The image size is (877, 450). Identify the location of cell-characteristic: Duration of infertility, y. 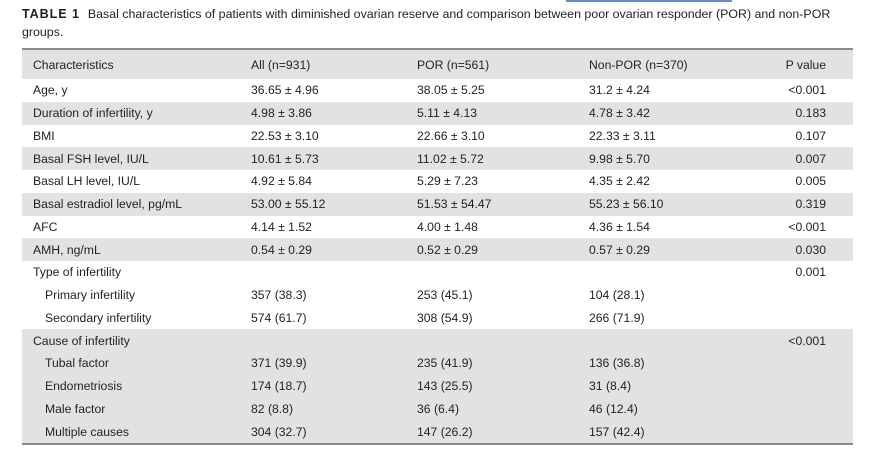
(93, 113).